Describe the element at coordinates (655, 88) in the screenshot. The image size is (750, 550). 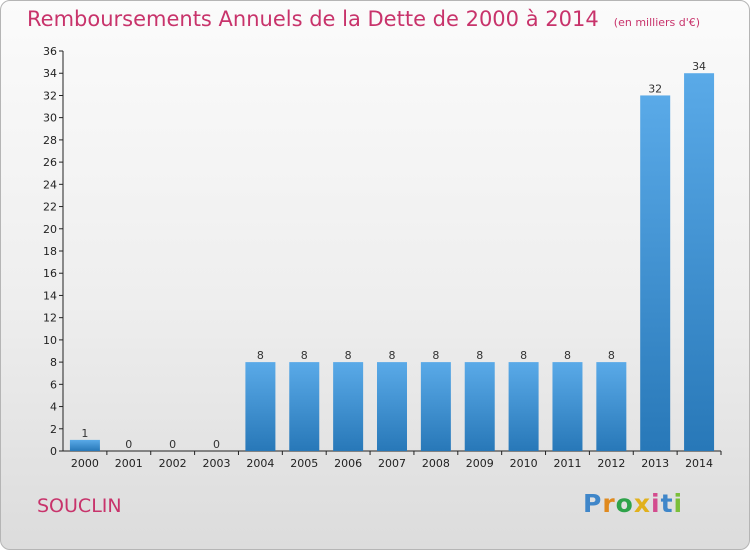
I see `data-label: 32` at that location.